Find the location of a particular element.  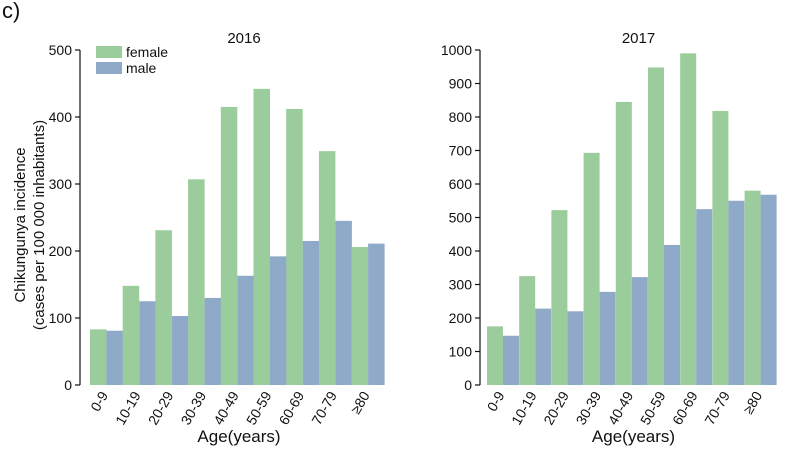

chart-2-x-tick-label: 50-59 is located at coordinates (653, 407).